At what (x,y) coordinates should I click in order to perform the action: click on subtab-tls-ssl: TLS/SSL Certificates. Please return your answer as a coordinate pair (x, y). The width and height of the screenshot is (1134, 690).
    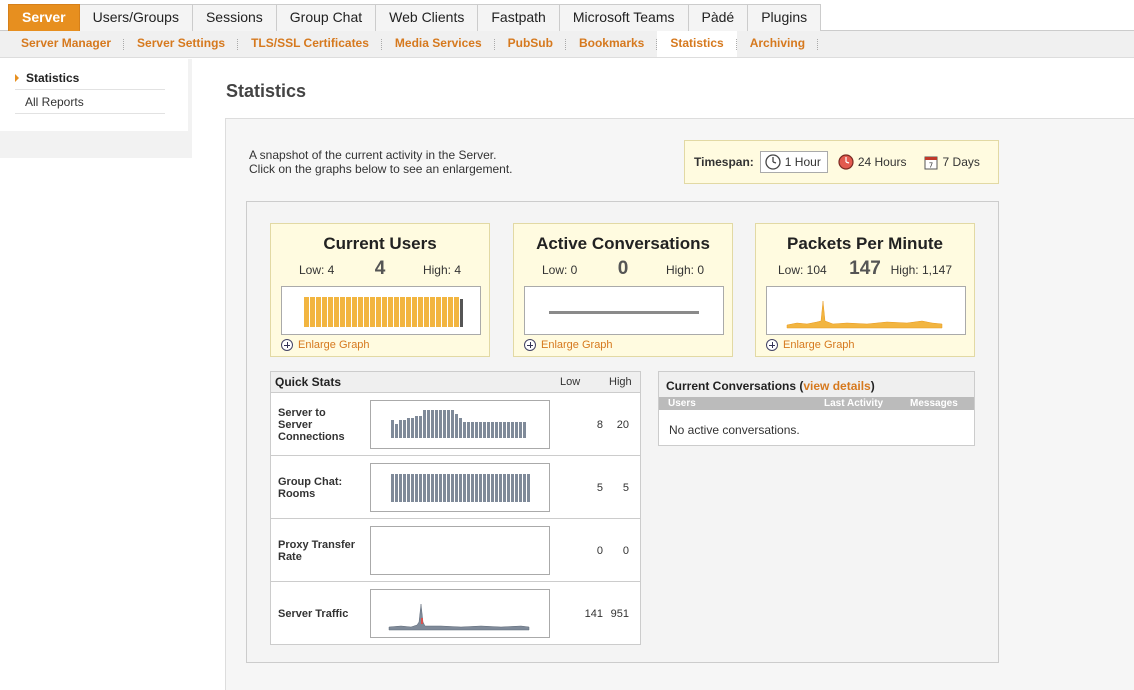
    Looking at the image, I should click on (310, 44).